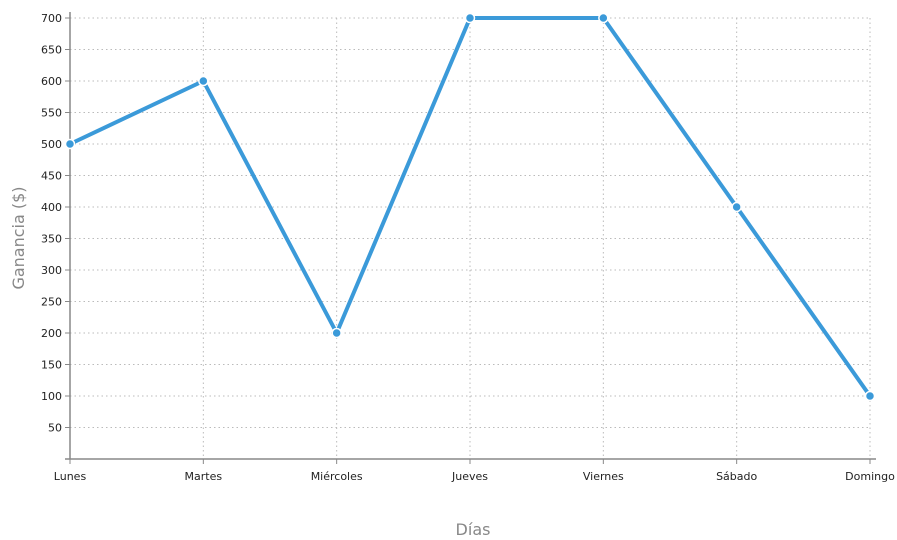 The height and width of the screenshot is (540, 897). What do you see at coordinates (55, 428) in the screenshot?
I see `y-tick-label: 50` at bounding box center [55, 428].